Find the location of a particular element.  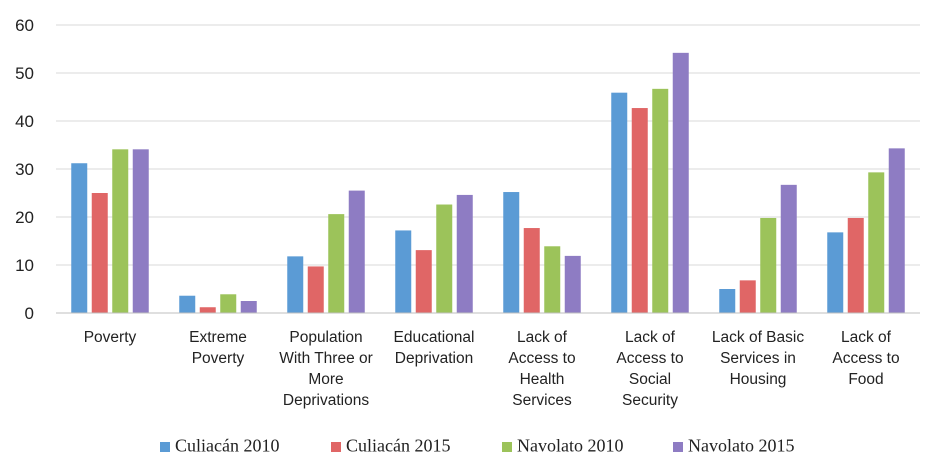

y-tick-label: 30 is located at coordinates (24, 169).